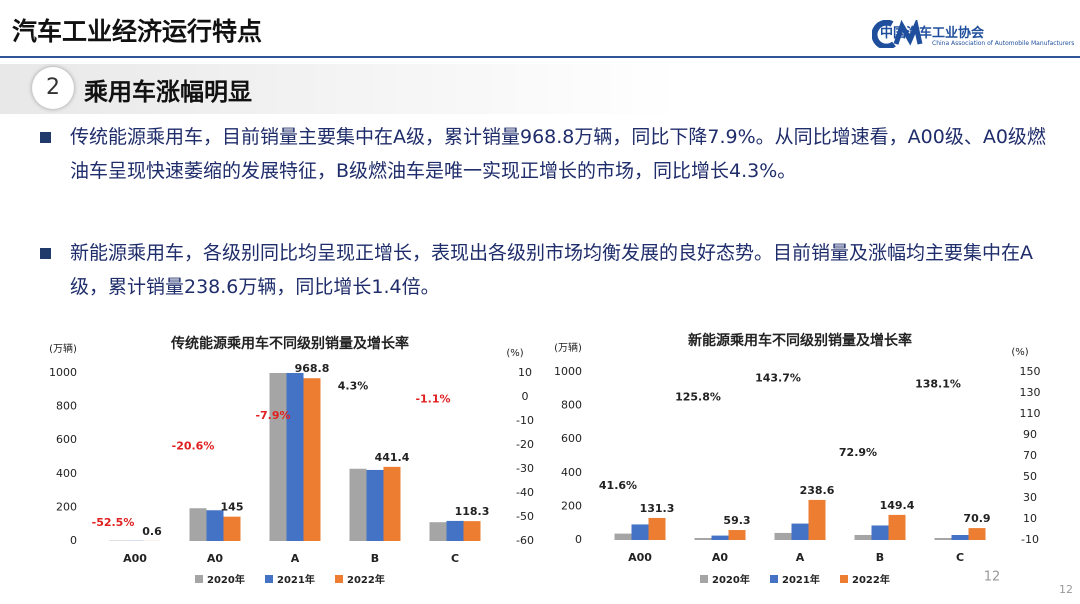 Image resolution: width=1080 pixels, height=604 pixels. Describe the element at coordinates (53, 88) in the screenshot. I see `section-number: 2` at that location.